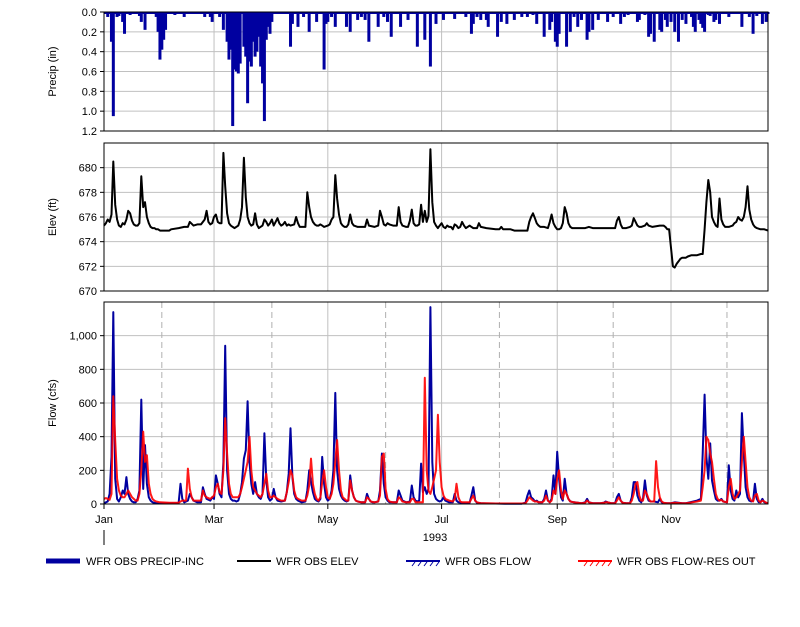  I want to click on precip-ytick-label: 0.2, so click(89, 33).